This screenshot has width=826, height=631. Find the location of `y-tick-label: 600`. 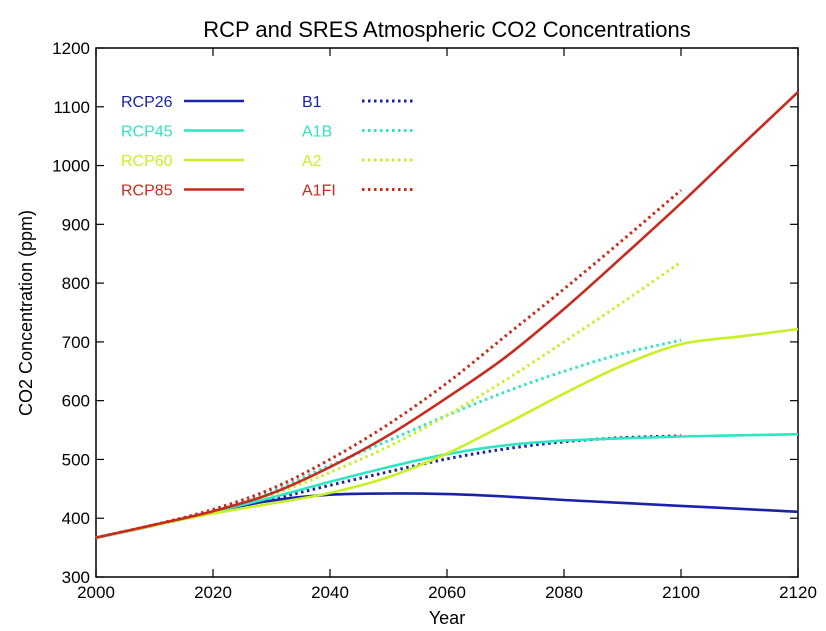

y-tick-label: 600 is located at coordinates (76, 401).